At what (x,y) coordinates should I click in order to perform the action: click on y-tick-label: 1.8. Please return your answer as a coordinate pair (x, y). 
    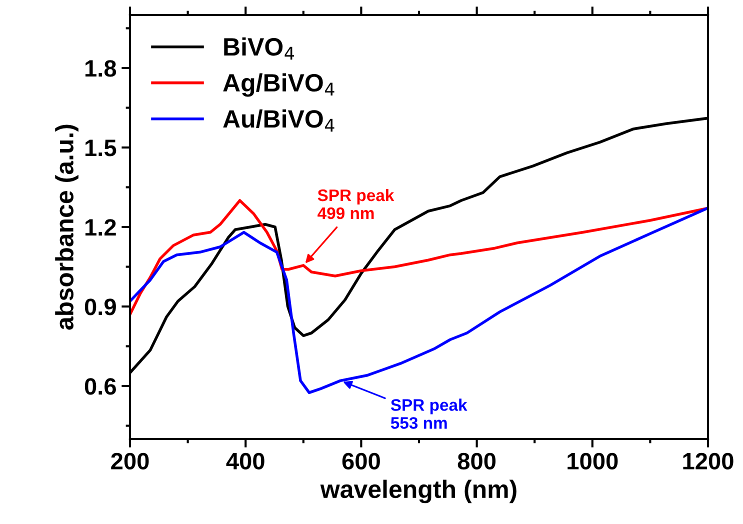
    Looking at the image, I should click on (100, 68).